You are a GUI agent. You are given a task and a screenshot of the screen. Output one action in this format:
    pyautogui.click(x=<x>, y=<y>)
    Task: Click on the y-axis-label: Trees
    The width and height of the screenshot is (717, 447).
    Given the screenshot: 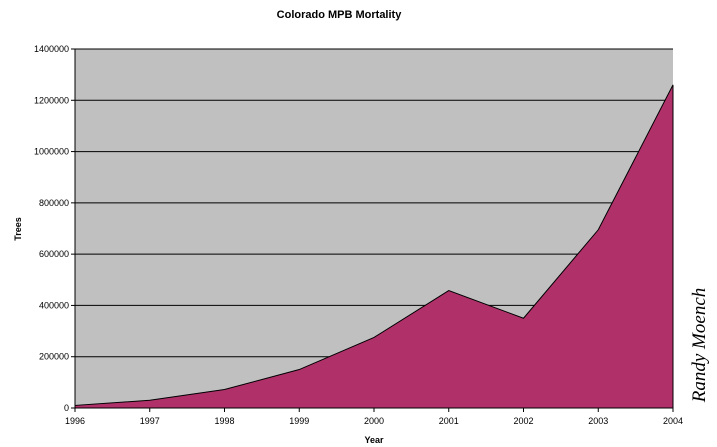 What is the action you would take?
    pyautogui.click(x=18, y=229)
    